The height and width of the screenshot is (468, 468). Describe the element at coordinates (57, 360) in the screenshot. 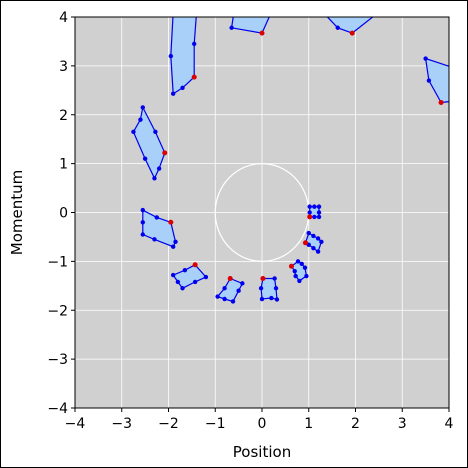

I see `y-tick-label: −3` at that location.